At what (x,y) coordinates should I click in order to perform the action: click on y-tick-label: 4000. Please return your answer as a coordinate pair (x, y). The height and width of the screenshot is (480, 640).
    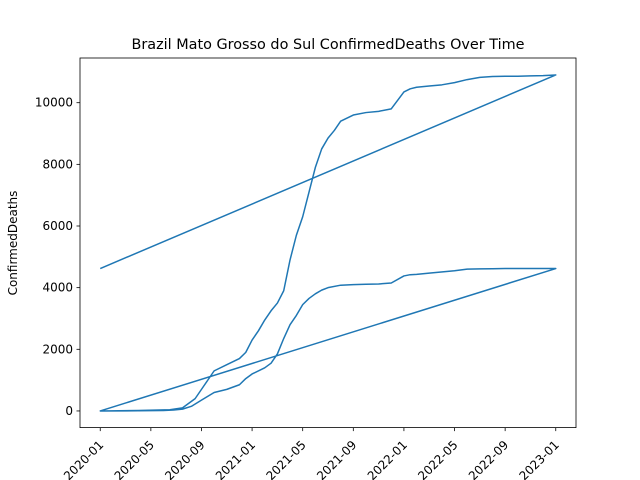
    Looking at the image, I should click on (57, 288).